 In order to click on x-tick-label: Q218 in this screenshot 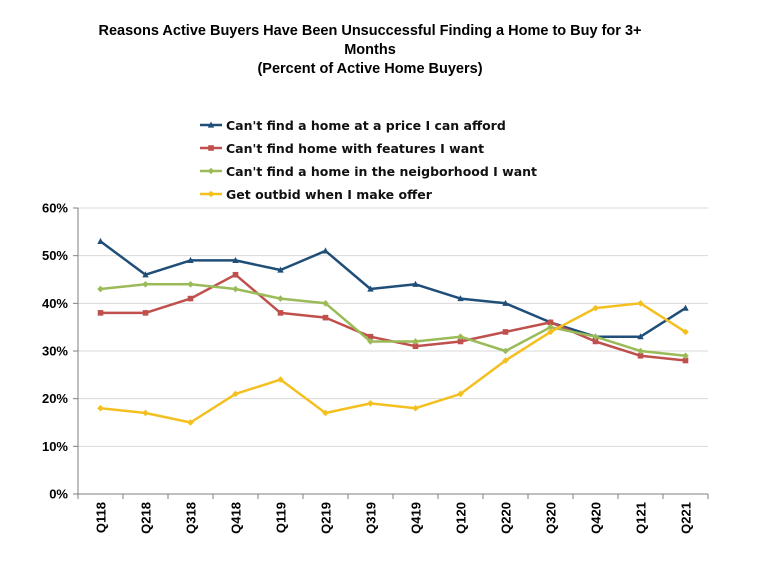, I will do `click(146, 518)`.